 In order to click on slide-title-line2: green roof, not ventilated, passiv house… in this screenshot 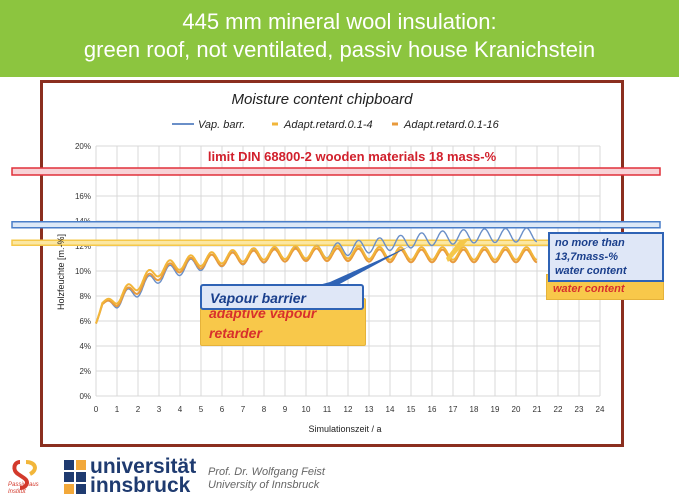, I will do `click(339, 49)`.